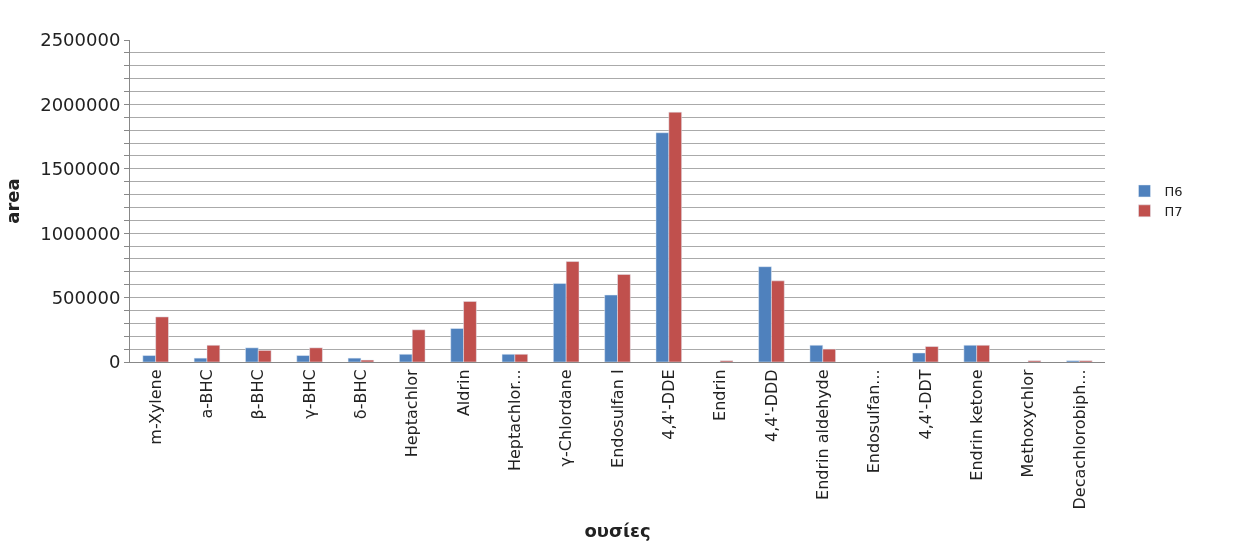  Describe the element at coordinates (1173, 211) in the screenshot. I see `legend-label: Π7` at that location.